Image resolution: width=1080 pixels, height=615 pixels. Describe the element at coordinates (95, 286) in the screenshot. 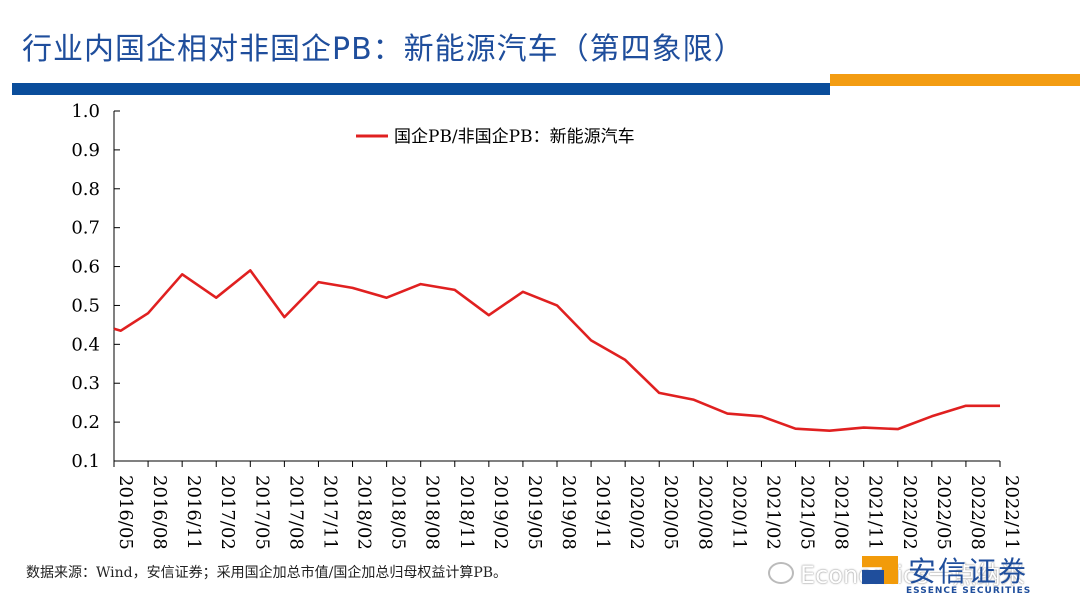

I see `y-axis-ticks: 1.0 0.9 0.8 0.7 0.6 0.5 0.4 0.3 0.2 0.1` at that location.